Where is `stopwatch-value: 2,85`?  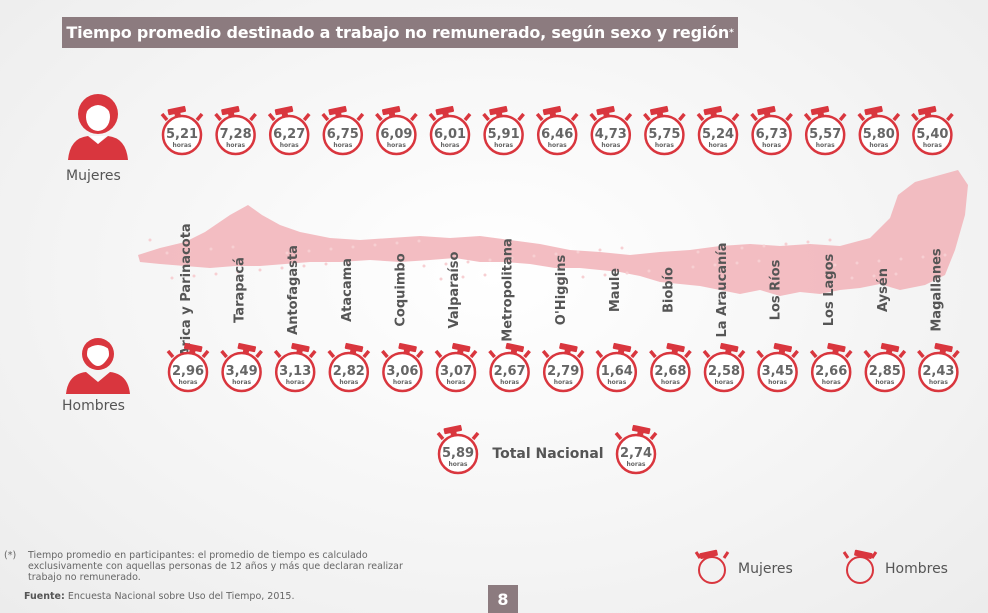 stopwatch-value: 2,85 is located at coordinates (885, 371).